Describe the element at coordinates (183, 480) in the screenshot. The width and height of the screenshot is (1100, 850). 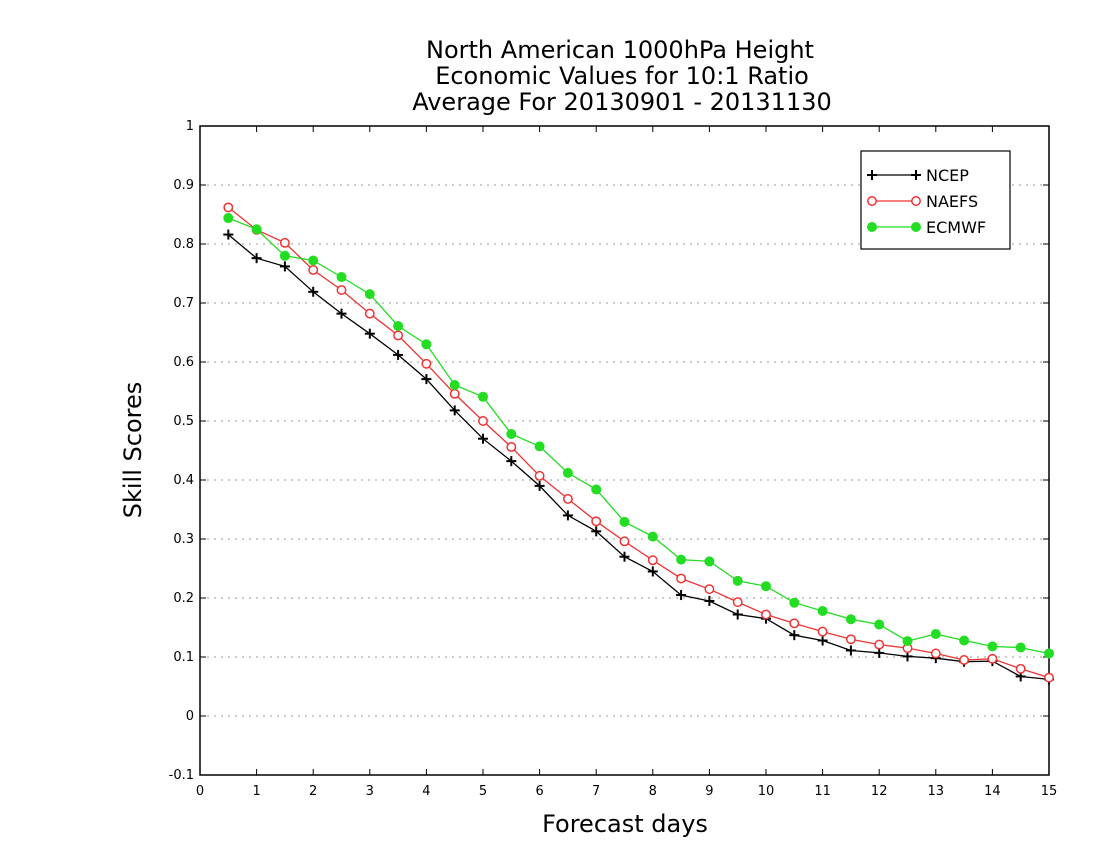
I see `y-tick-label: 0.4` at that location.